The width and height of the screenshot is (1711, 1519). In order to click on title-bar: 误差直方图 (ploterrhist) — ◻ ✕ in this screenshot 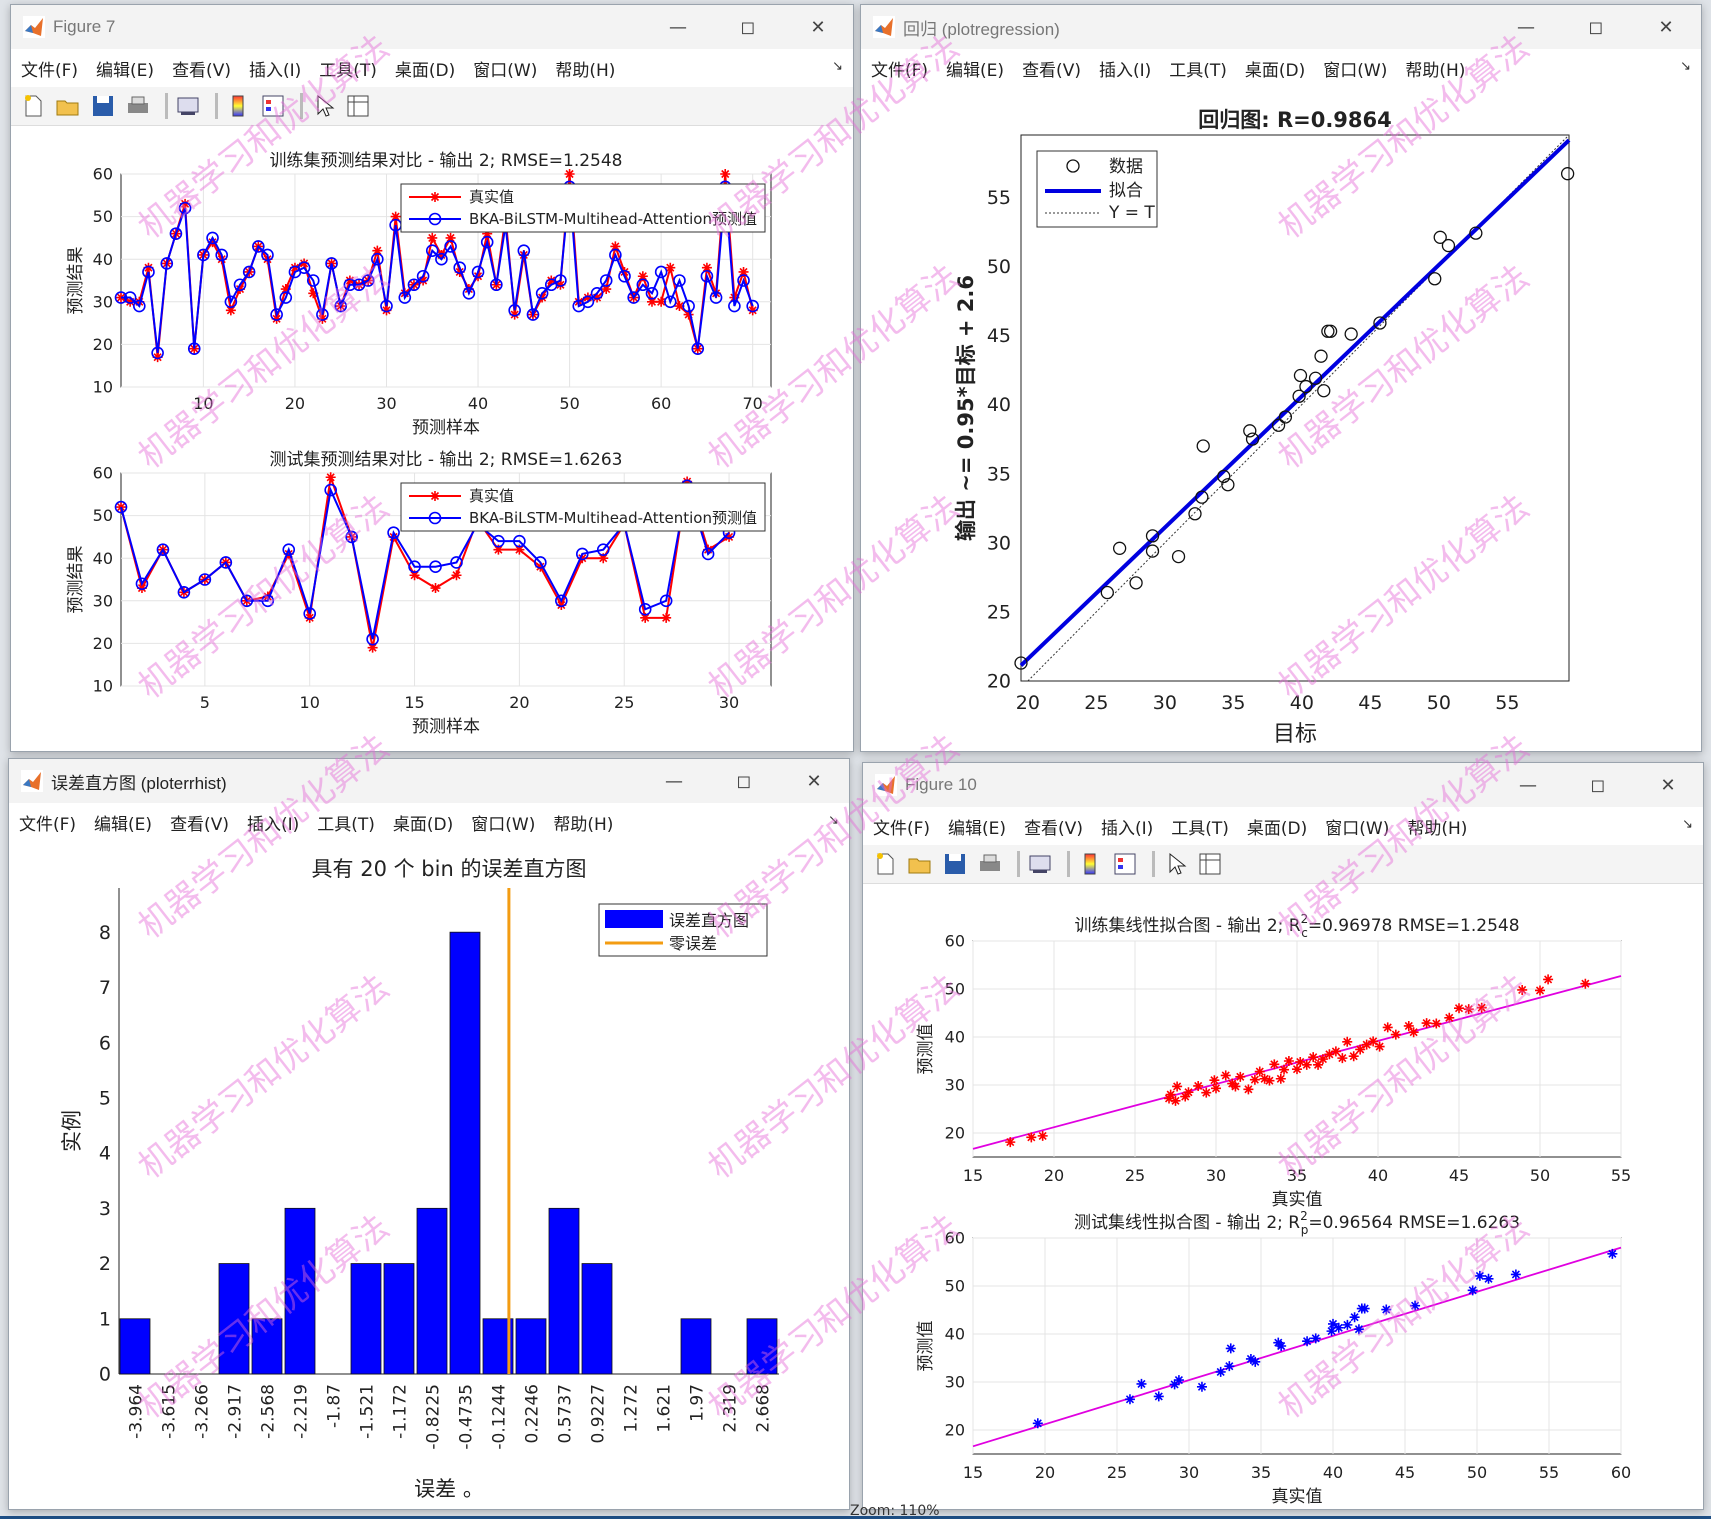, I will do `click(429, 781)`.